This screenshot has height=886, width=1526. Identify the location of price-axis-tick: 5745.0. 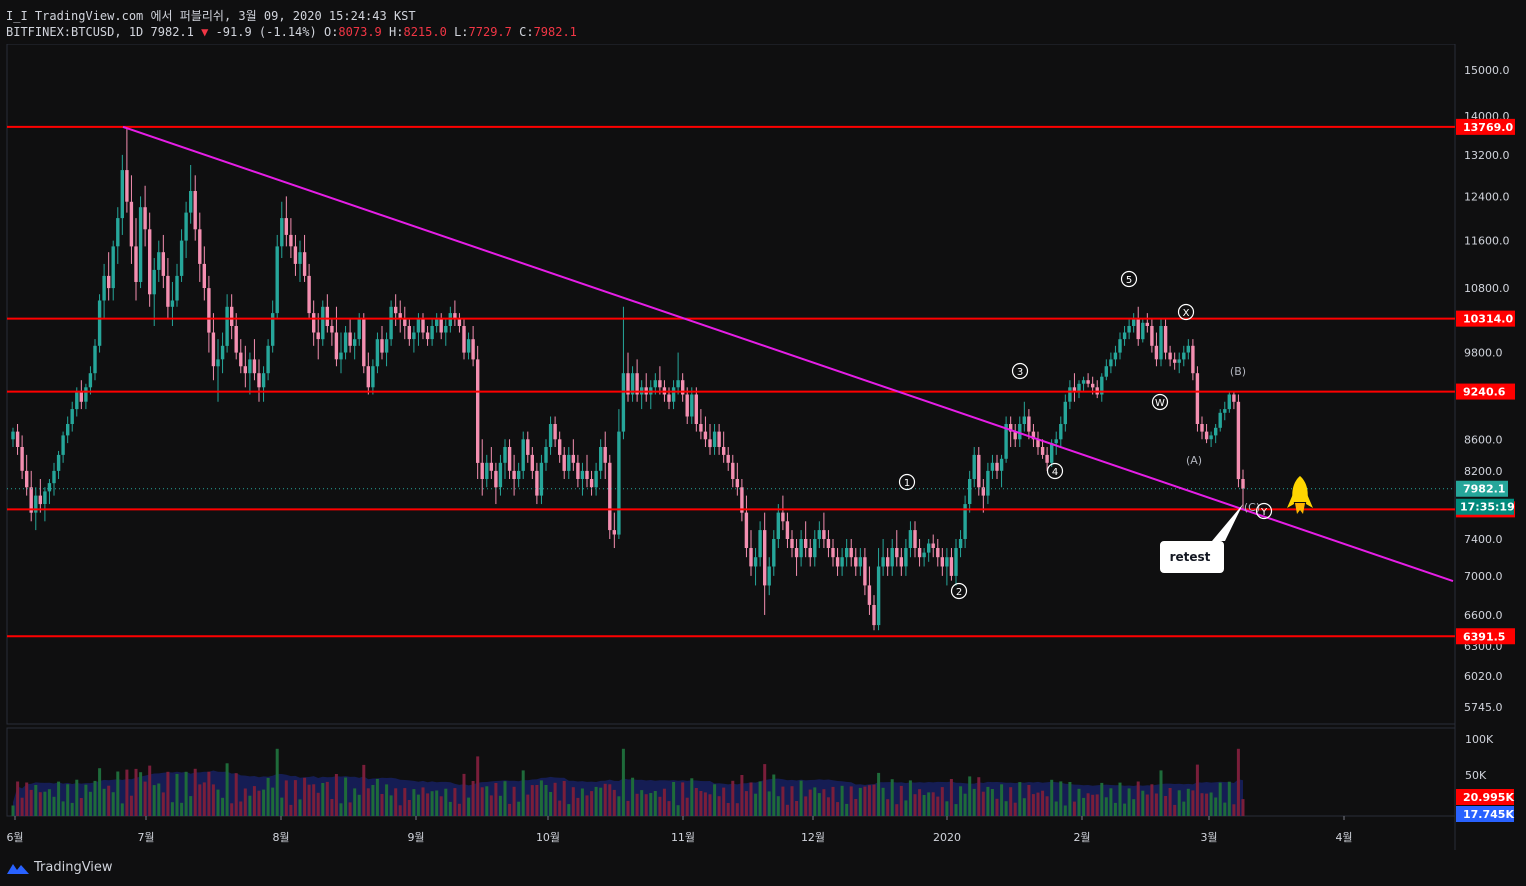
(1483, 707).